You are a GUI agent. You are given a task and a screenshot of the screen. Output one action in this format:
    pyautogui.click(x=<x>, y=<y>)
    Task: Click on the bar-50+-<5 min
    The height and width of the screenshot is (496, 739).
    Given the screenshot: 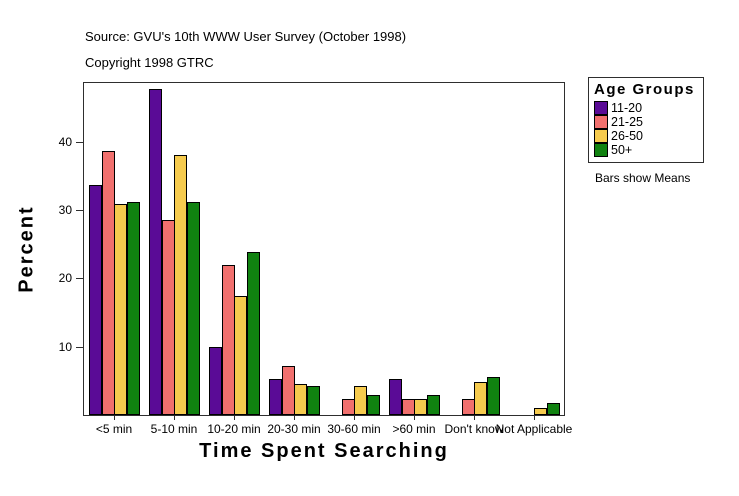 What is the action you would take?
    pyautogui.click(x=133, y=308)
    